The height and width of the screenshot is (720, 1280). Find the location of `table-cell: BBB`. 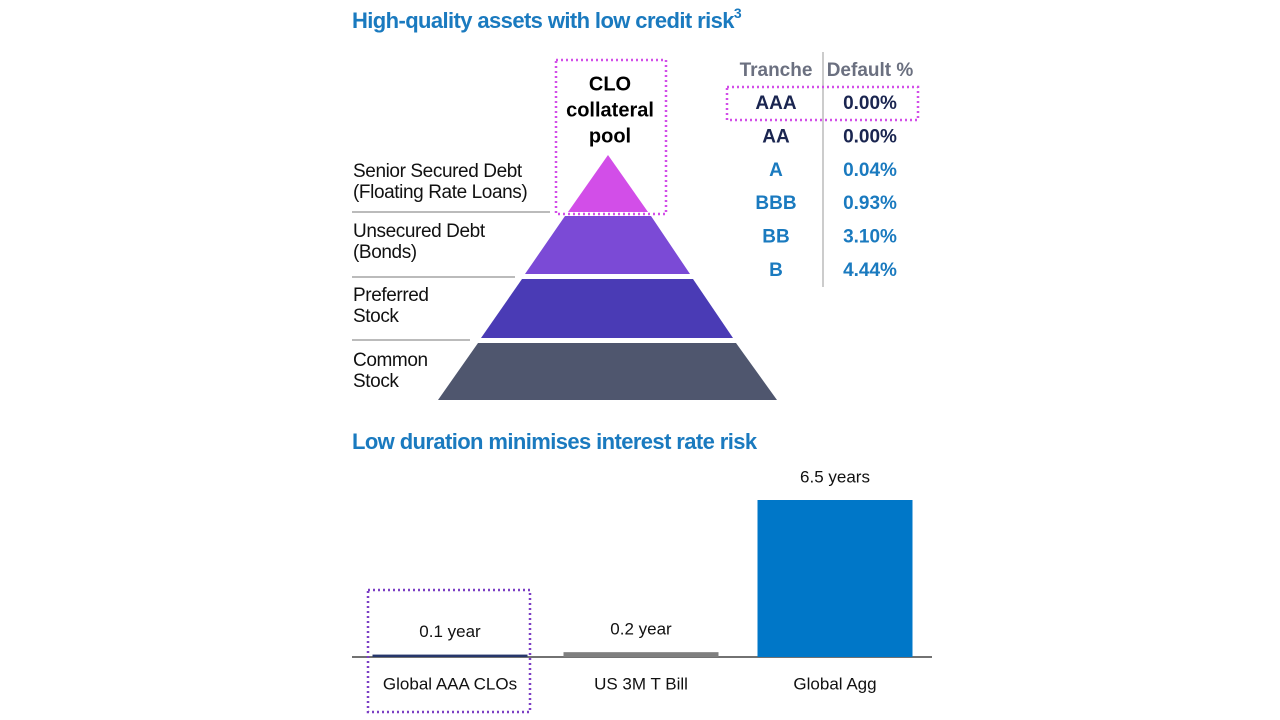

table-cell: BBB is located at coordinates (775, 203).